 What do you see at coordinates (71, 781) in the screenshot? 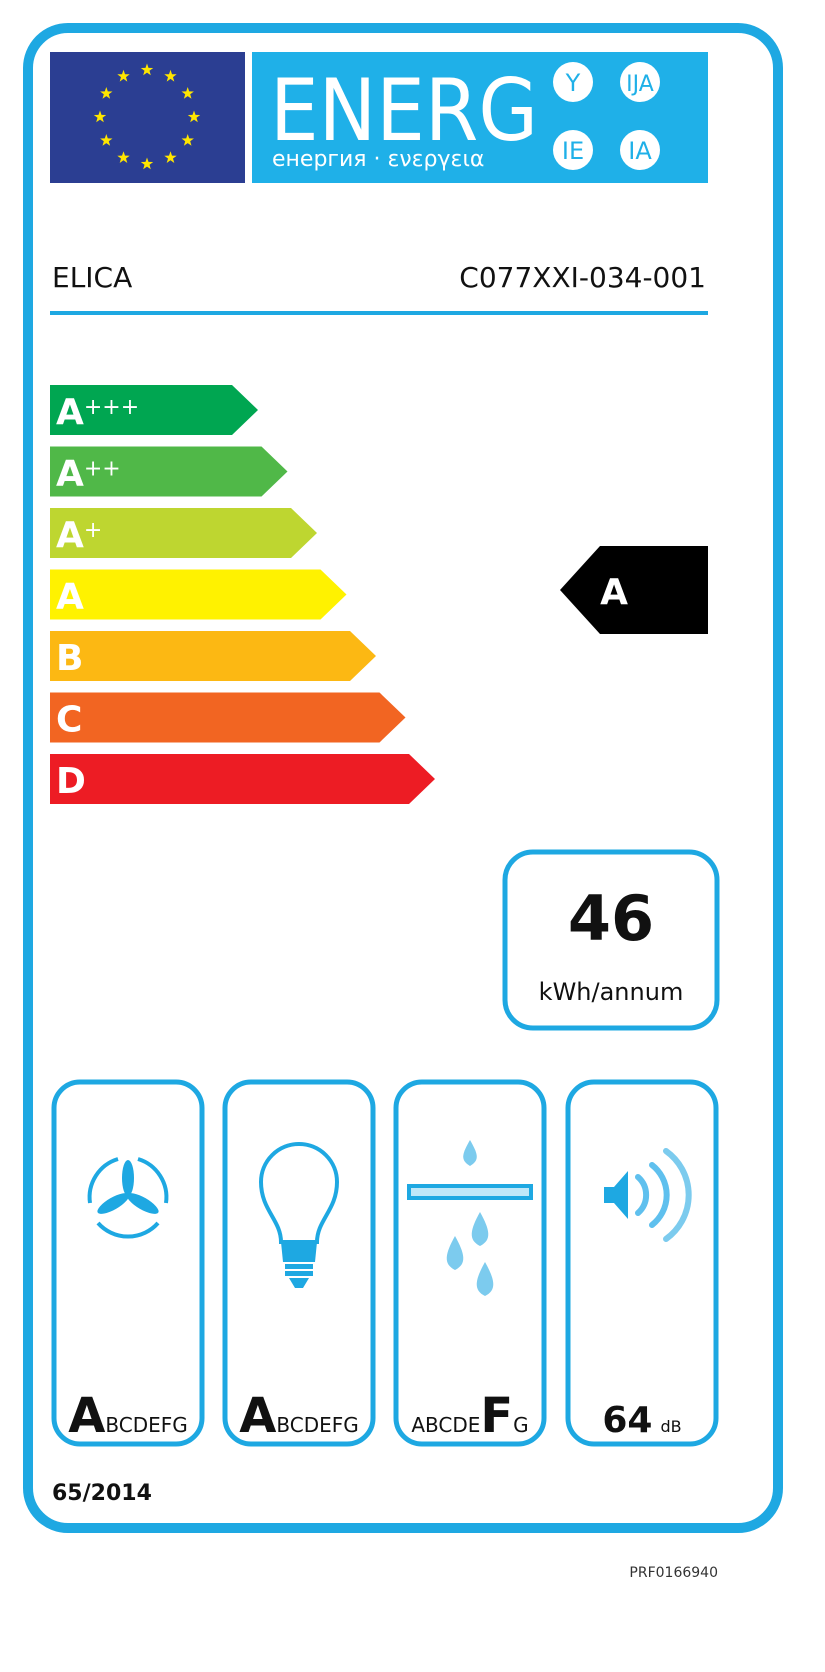
I see `scale-label: D` at bounding box center [71, 781].